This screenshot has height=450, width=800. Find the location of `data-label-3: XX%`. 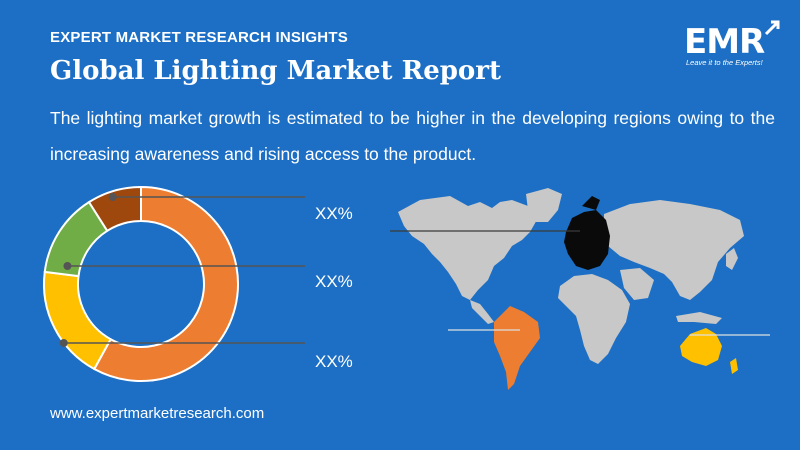

data-label-3: XX% is located at coordinates (334, 361).